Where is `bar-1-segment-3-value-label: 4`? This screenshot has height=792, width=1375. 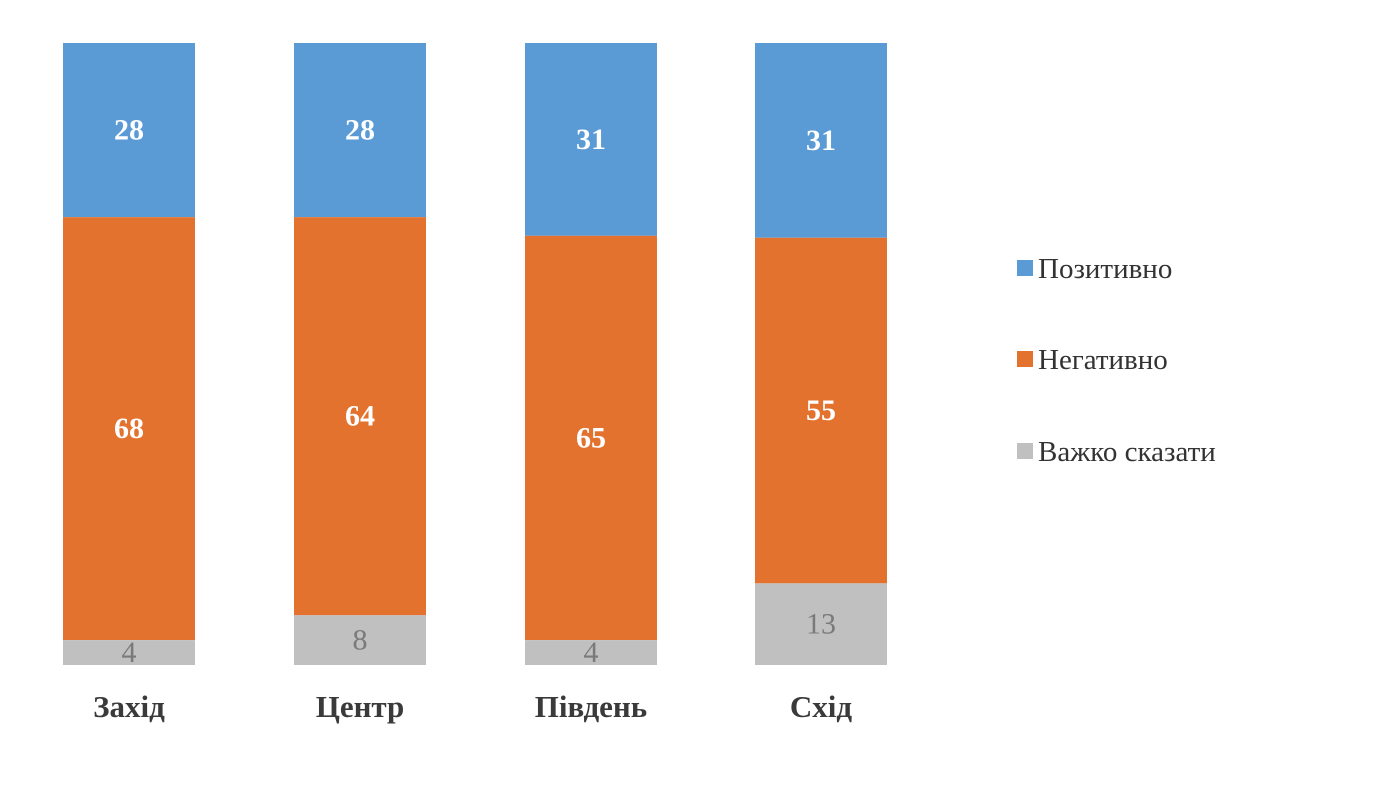
bar-1-segment-3-value-label: 4 is located at coordinates (129, 652).